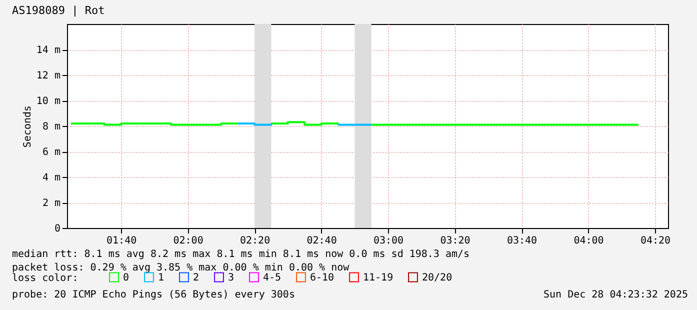  What do you see at coordinates (126, 278) in the screenshot?
I see `legend-label: 0` at bounding box center [126, 278].